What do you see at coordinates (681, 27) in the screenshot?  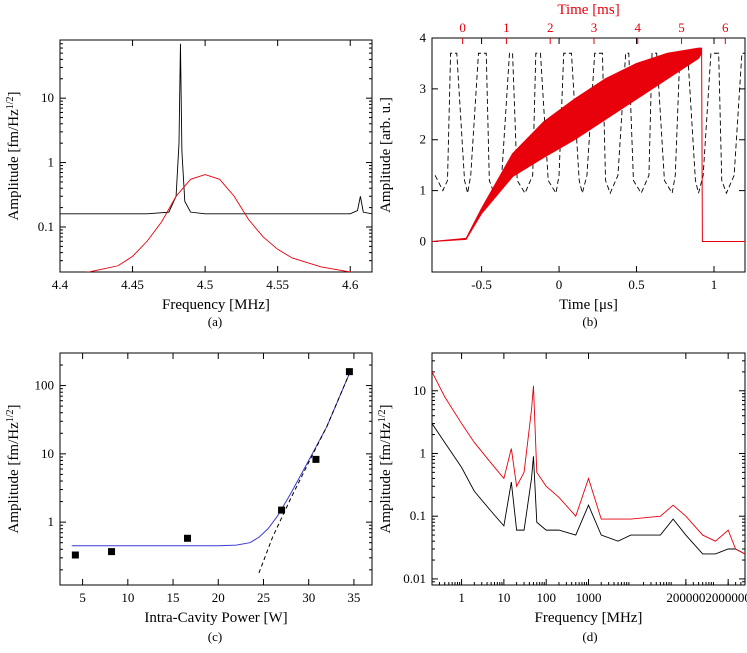 I see `top-x-tick-label: 5` at bounding box center [681, 27].